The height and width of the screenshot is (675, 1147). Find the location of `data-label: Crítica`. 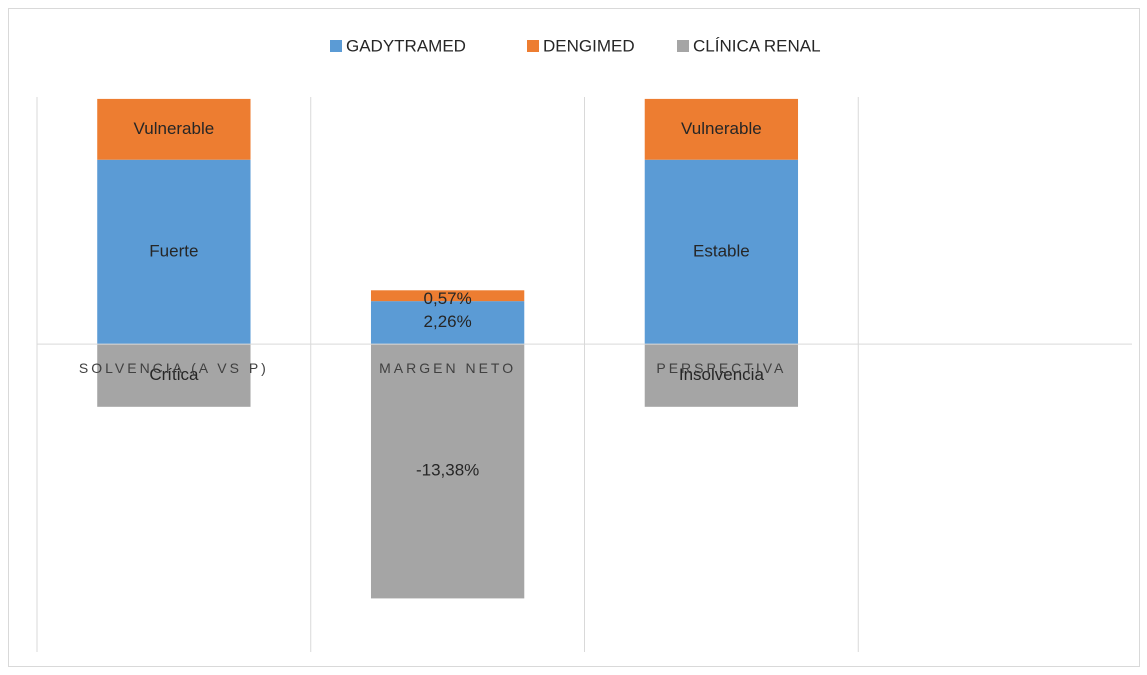

data-label: Crítica is located at coordinates (174, 374).